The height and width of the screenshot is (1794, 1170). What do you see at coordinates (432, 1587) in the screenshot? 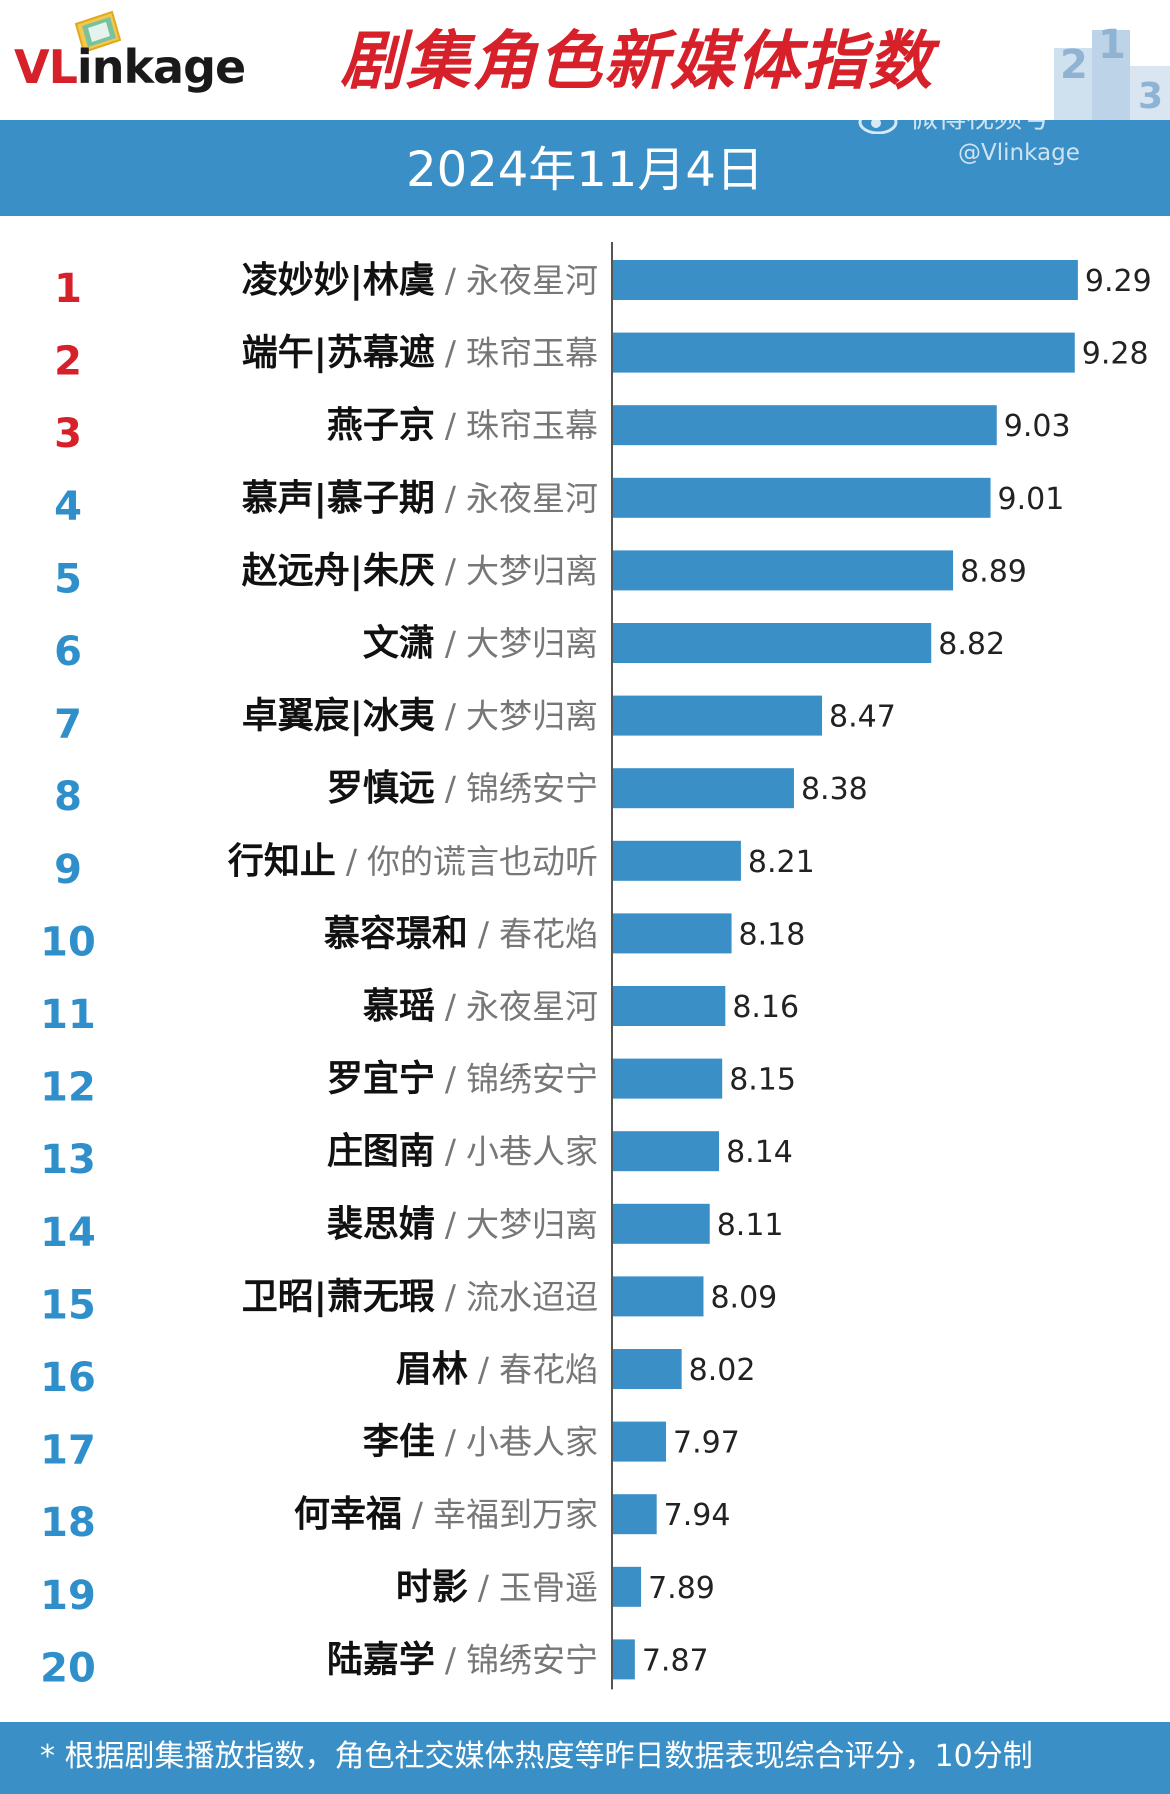
I see `role-name: 时影` at bounding box center [432, 1587].